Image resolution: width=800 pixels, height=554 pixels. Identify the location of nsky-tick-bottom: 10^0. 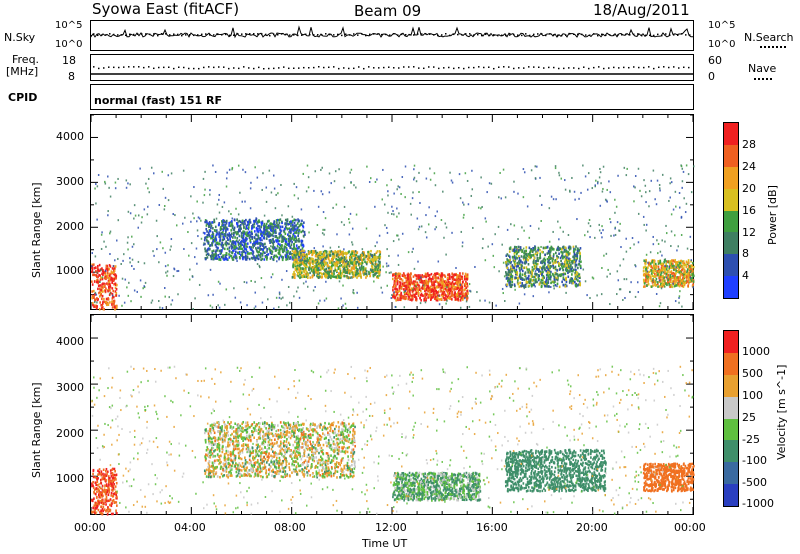
(69, 44).